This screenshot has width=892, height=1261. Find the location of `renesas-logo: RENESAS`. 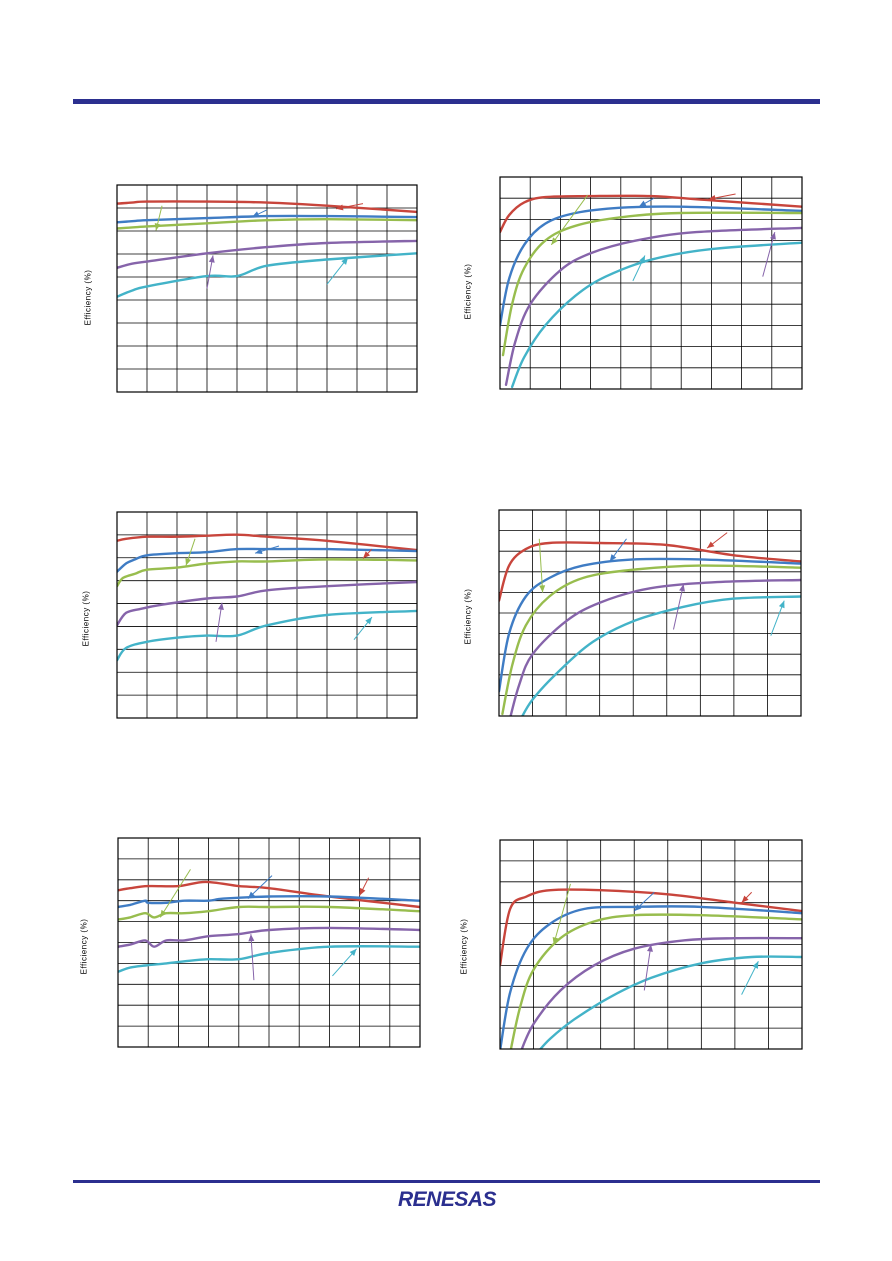

renesas-logo: RENESAS is located at coordinates (447, 1199).